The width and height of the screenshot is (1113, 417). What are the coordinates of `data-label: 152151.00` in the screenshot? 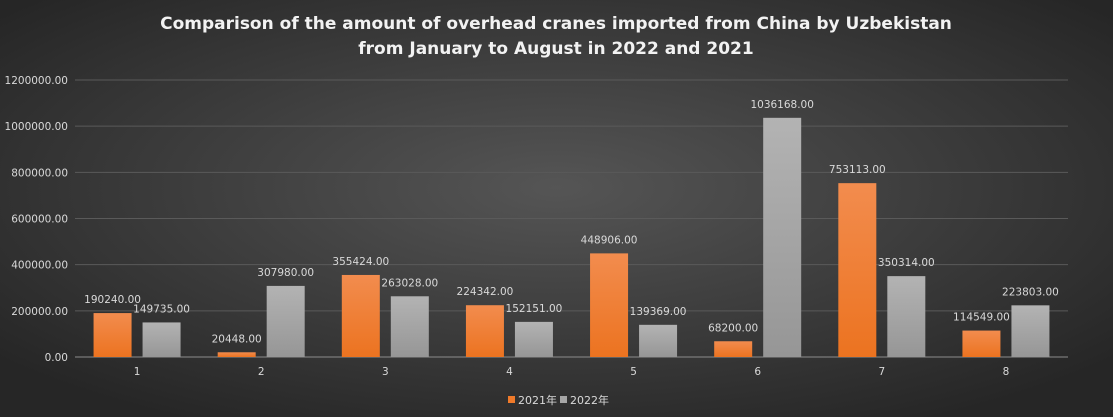 It's located at (534, 309).